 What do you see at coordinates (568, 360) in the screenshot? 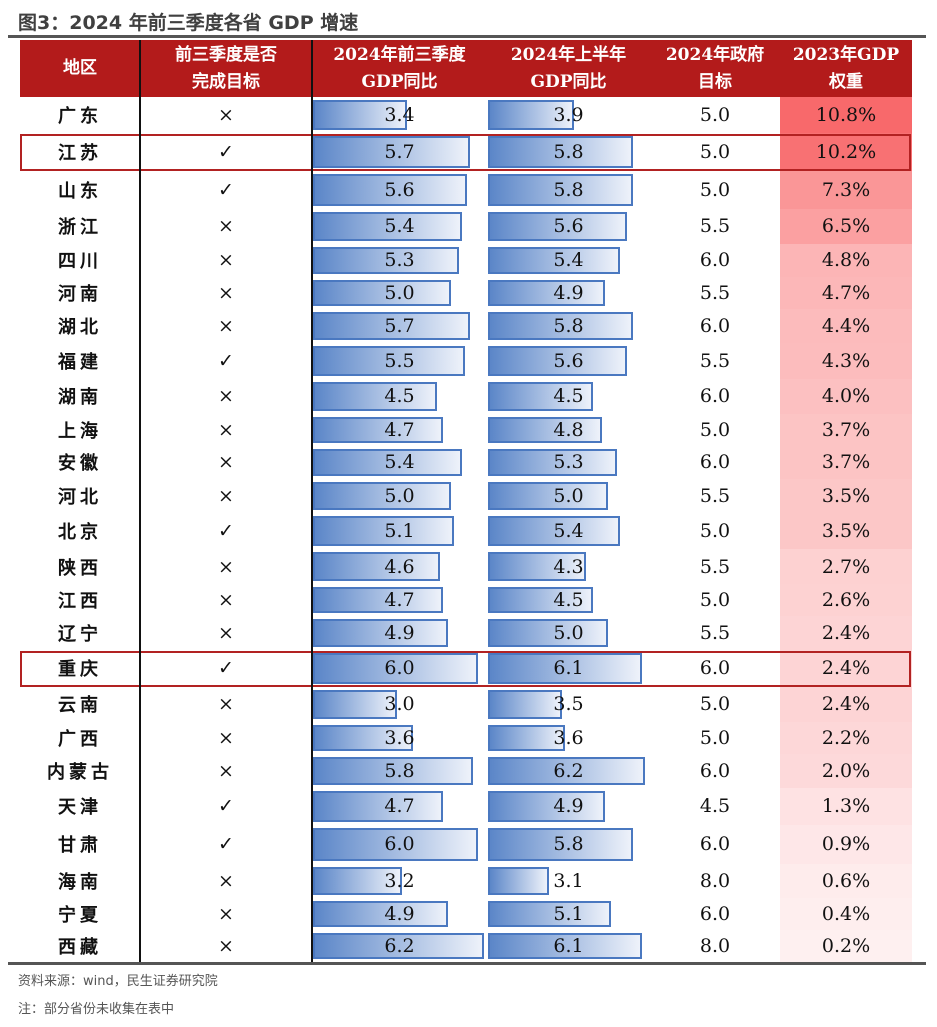
I see `gdp-h1-value: 5.6` at bounding box center [568, 360].